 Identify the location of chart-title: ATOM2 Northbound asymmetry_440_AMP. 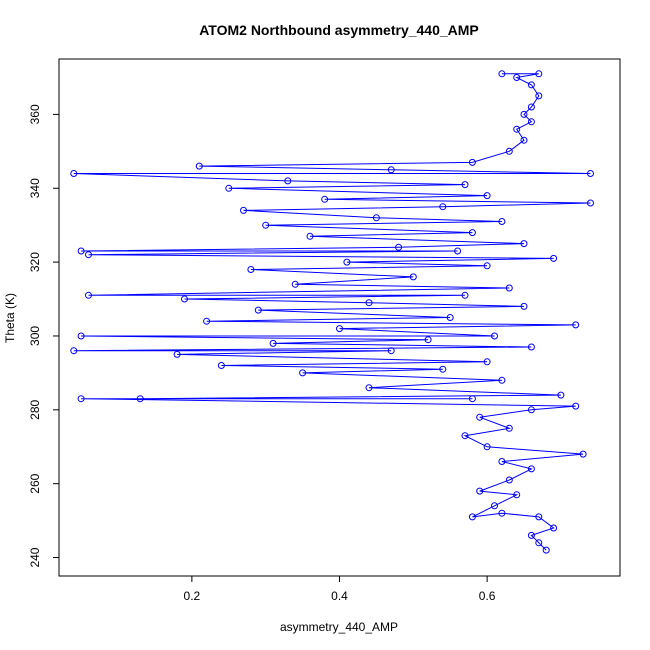
(339, 30).